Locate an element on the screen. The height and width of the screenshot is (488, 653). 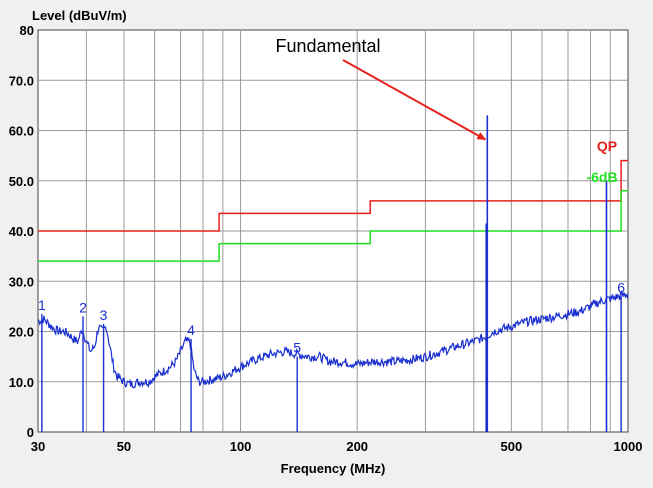
marker-label: 3 is located at coordinates (104, 315).